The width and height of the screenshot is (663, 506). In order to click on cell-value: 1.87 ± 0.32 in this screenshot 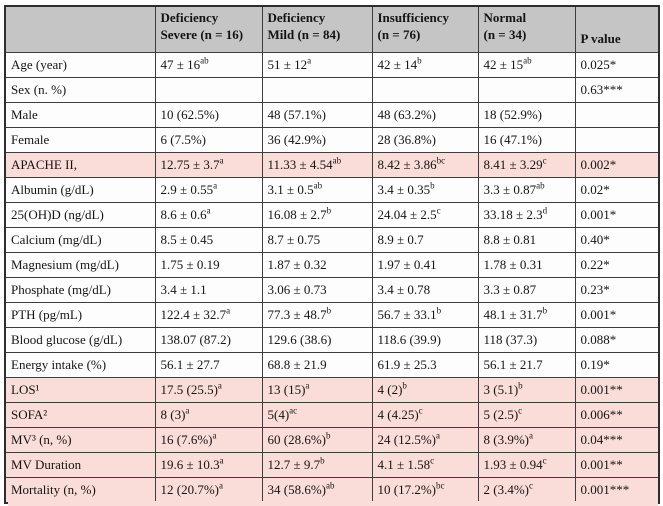, I will do `click(297, 264)`.